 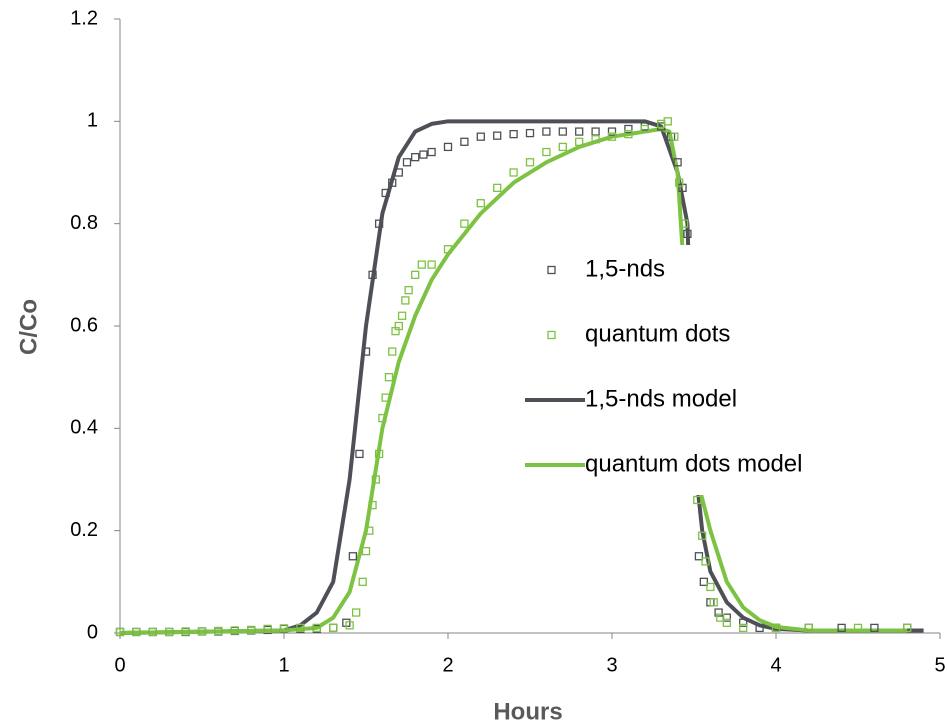 What do you see at coordinates (92, 121) in the screenshot?
I see `y-tick-label: 1` at bounding box center [92, 121].